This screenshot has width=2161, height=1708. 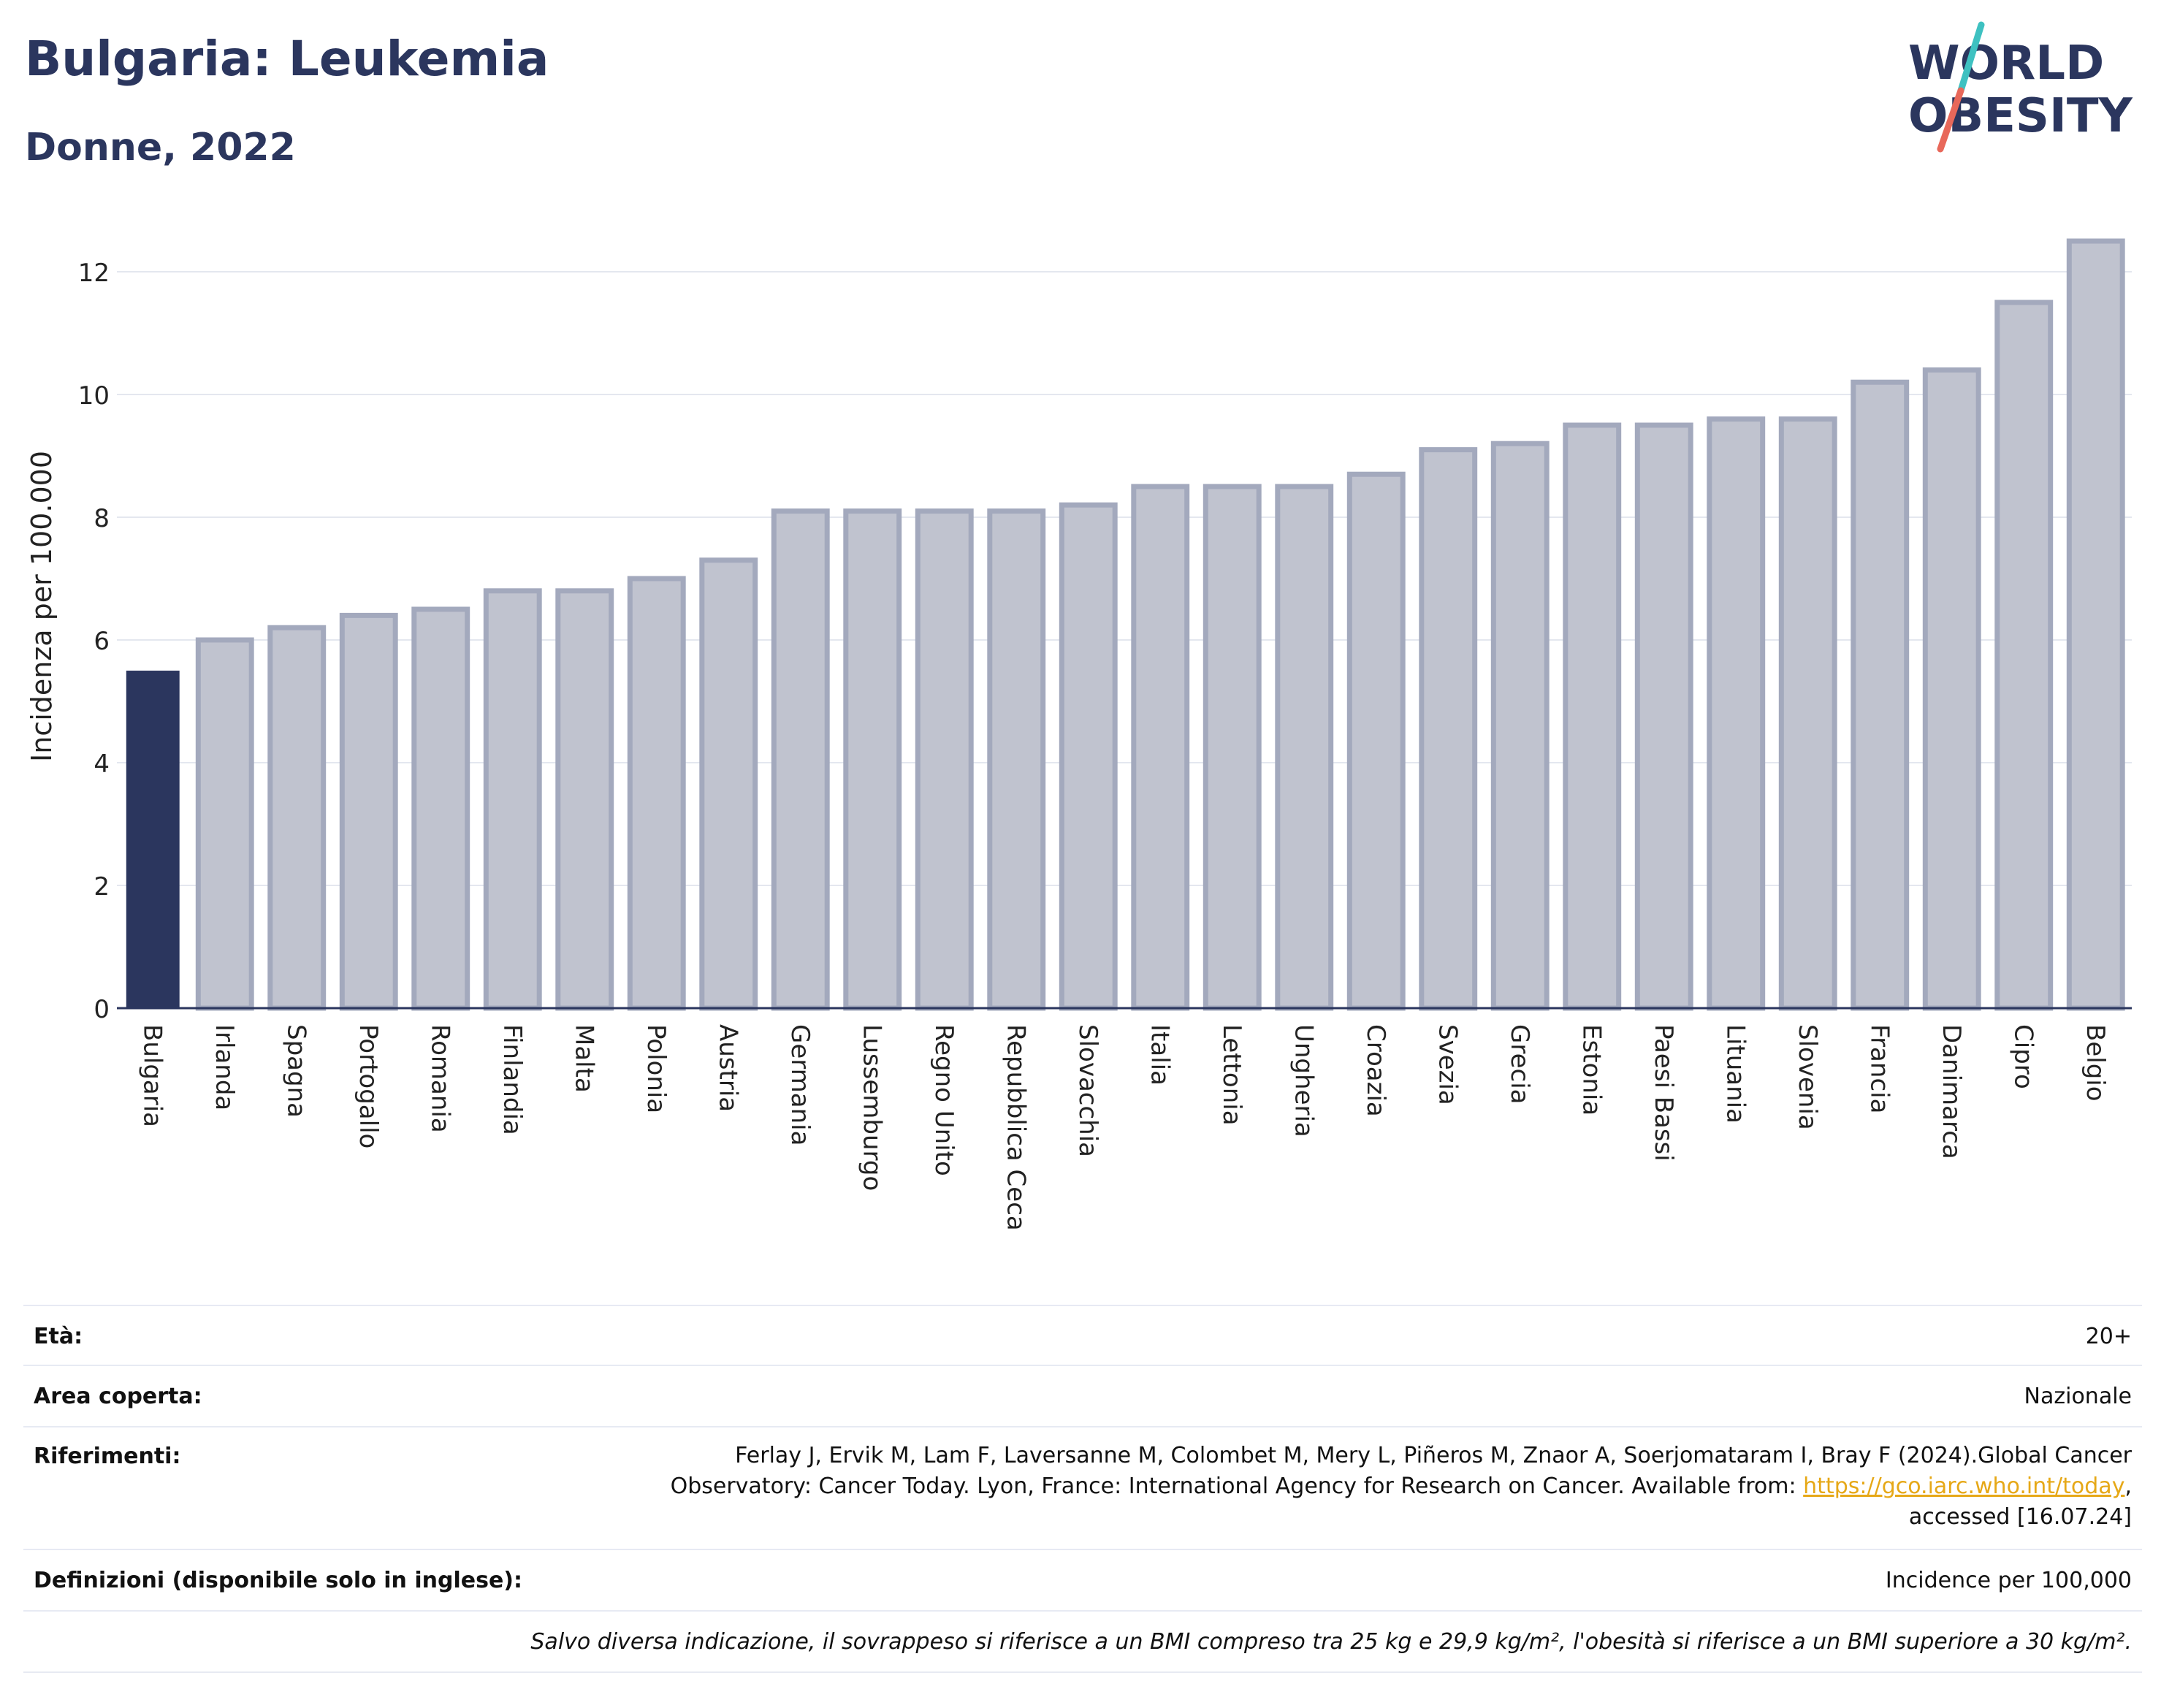 What do you see at coordinates (2095, 1063) in the screenshot?
I see `x-tick-label: Belgio` at bounding box center [2095, 1063].